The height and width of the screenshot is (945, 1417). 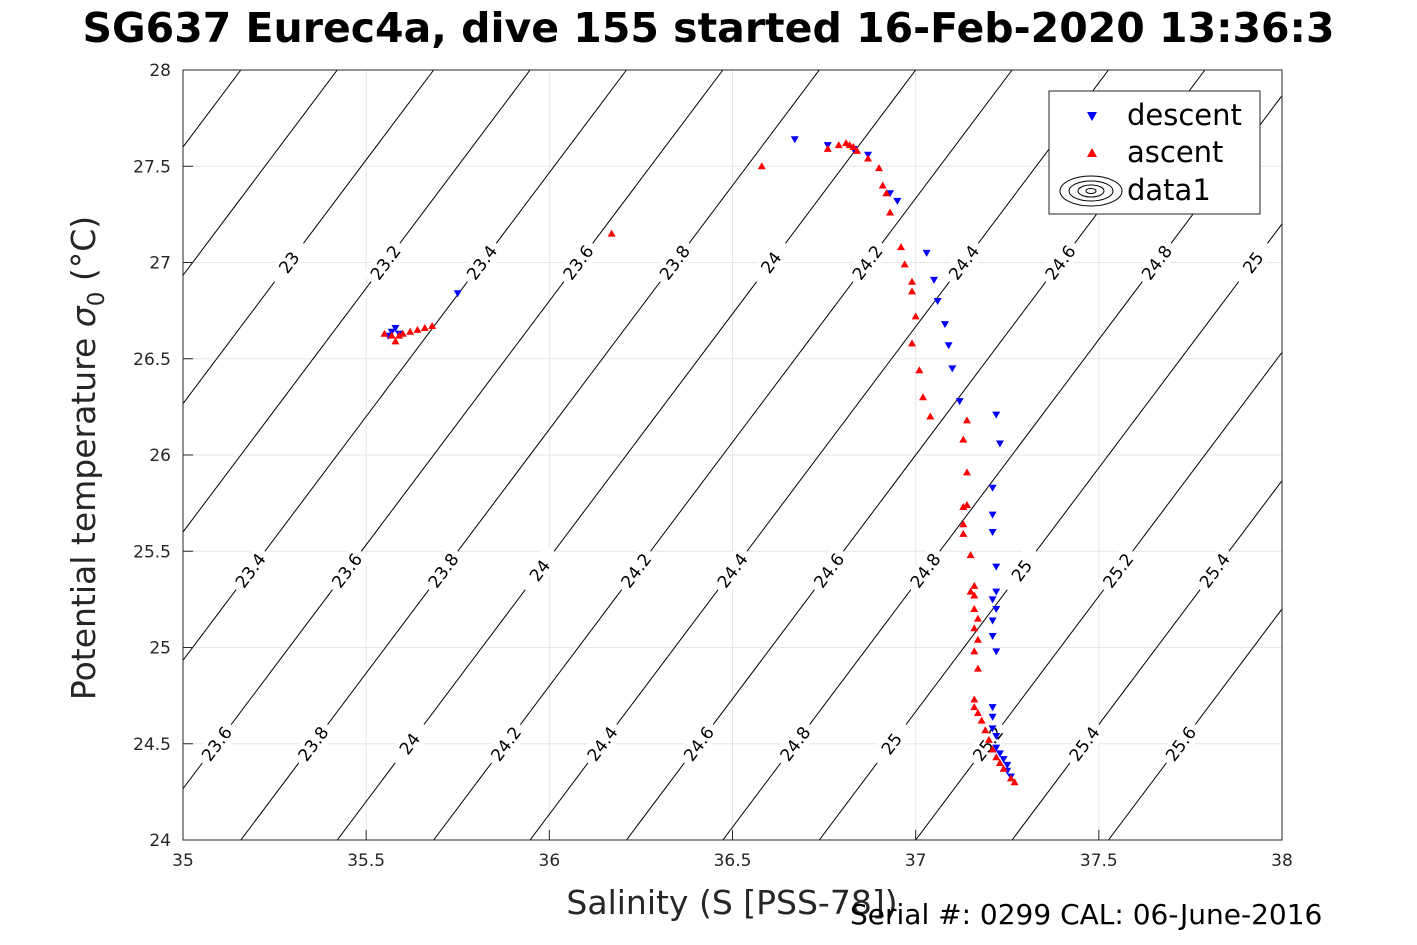 What do you see at coordinates (1092, 152) in the screenshot?
I see `legend-ascent-marker` at bounding box center [1092, 152].